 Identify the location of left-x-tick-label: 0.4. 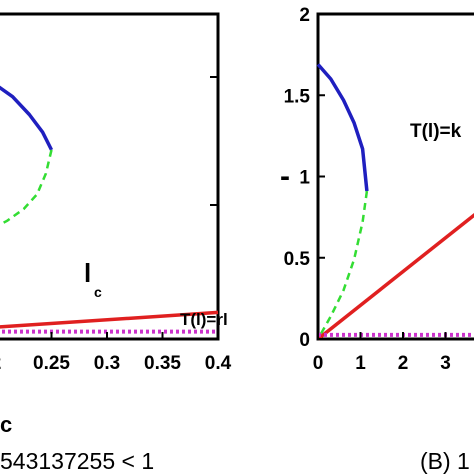
(218, 363).